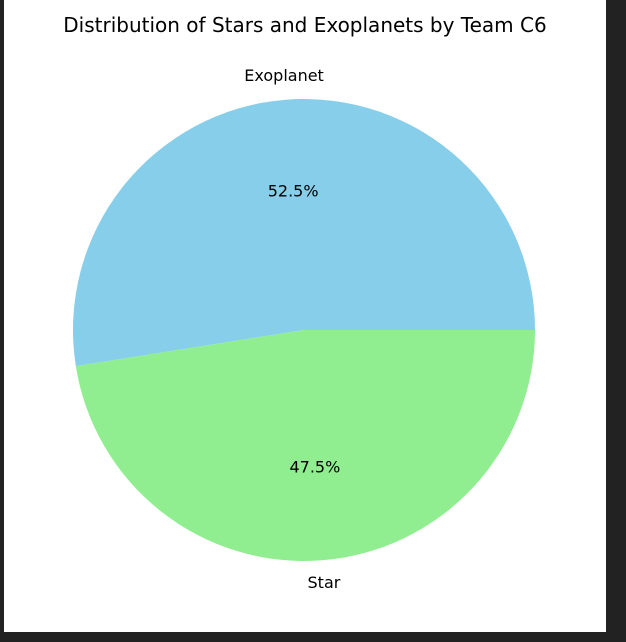 Image resolution: width=626 pixels, height=642 pixels. Describe the element at coordinates (284, 75) in the screenshot. I see `slice-label-exoplanet: Exoplanet` at that location.